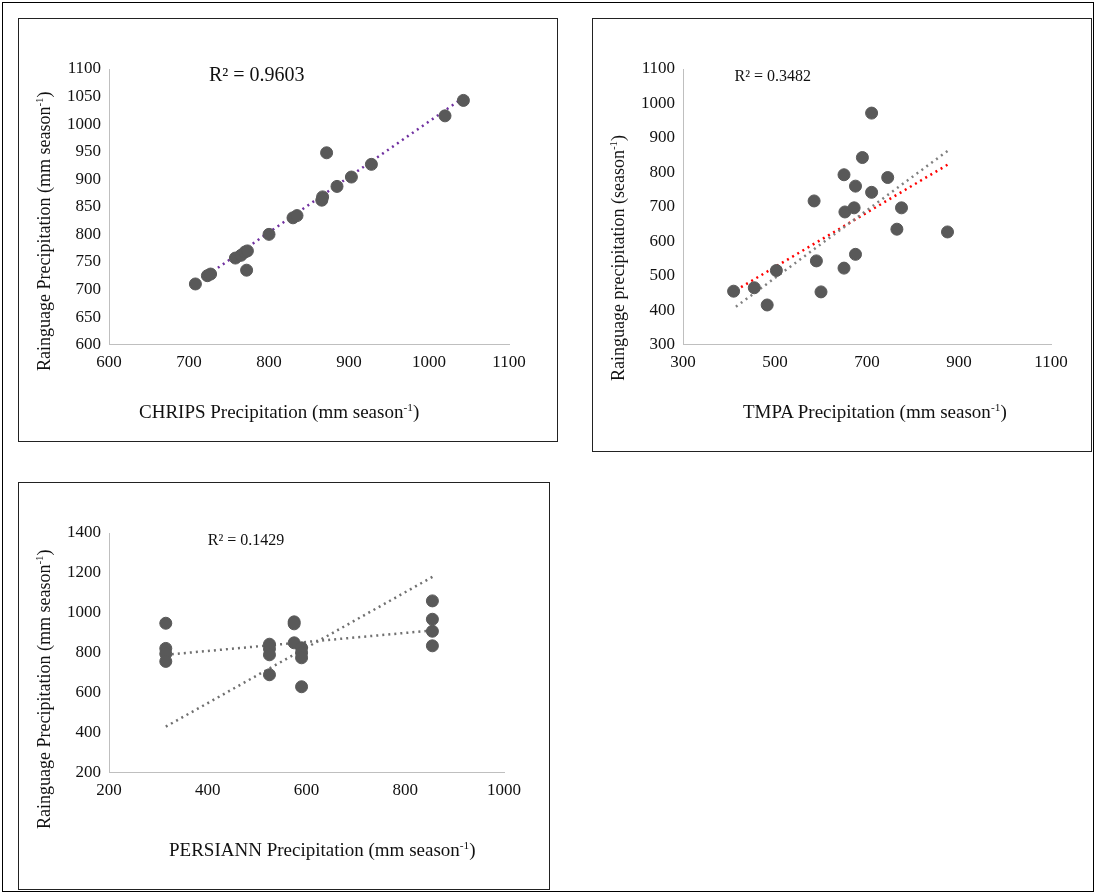  What do you see at coordinates (683, 362) in the screenshot?
I see `x-tick-label: 300` at bounding box center [683, 362].